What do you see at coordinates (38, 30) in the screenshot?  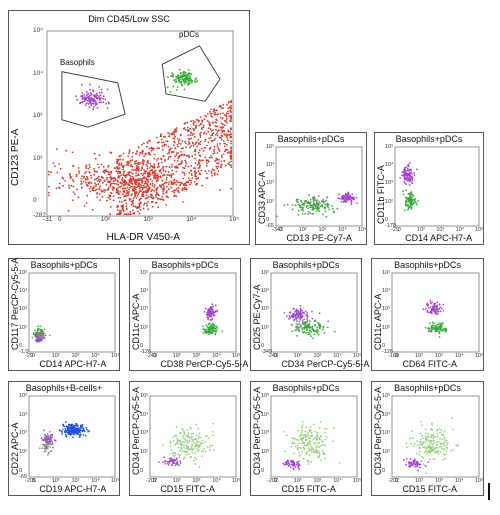 I see `y-tick-label: 10⁵` at bounding box center [38, 30].